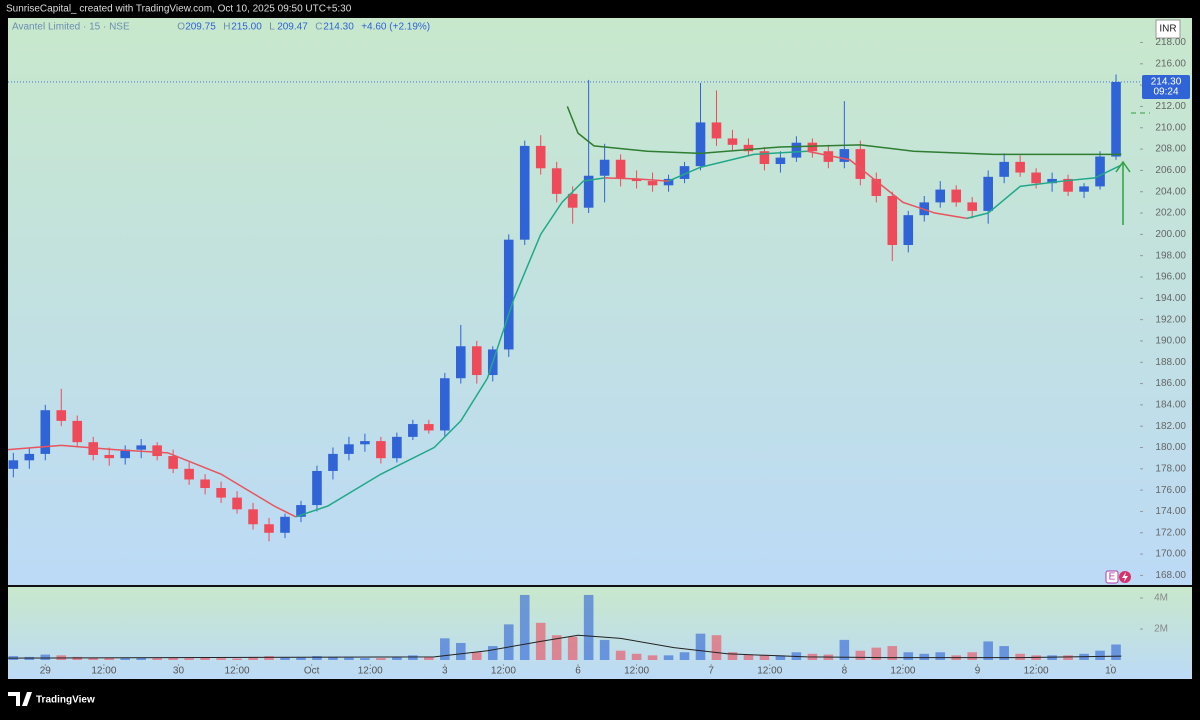 This screenshot has width=1200, height=720. Describe the element at coordinates (1170, 63) in the screenshot. I see `y-tick-label: 216.00` at that location.